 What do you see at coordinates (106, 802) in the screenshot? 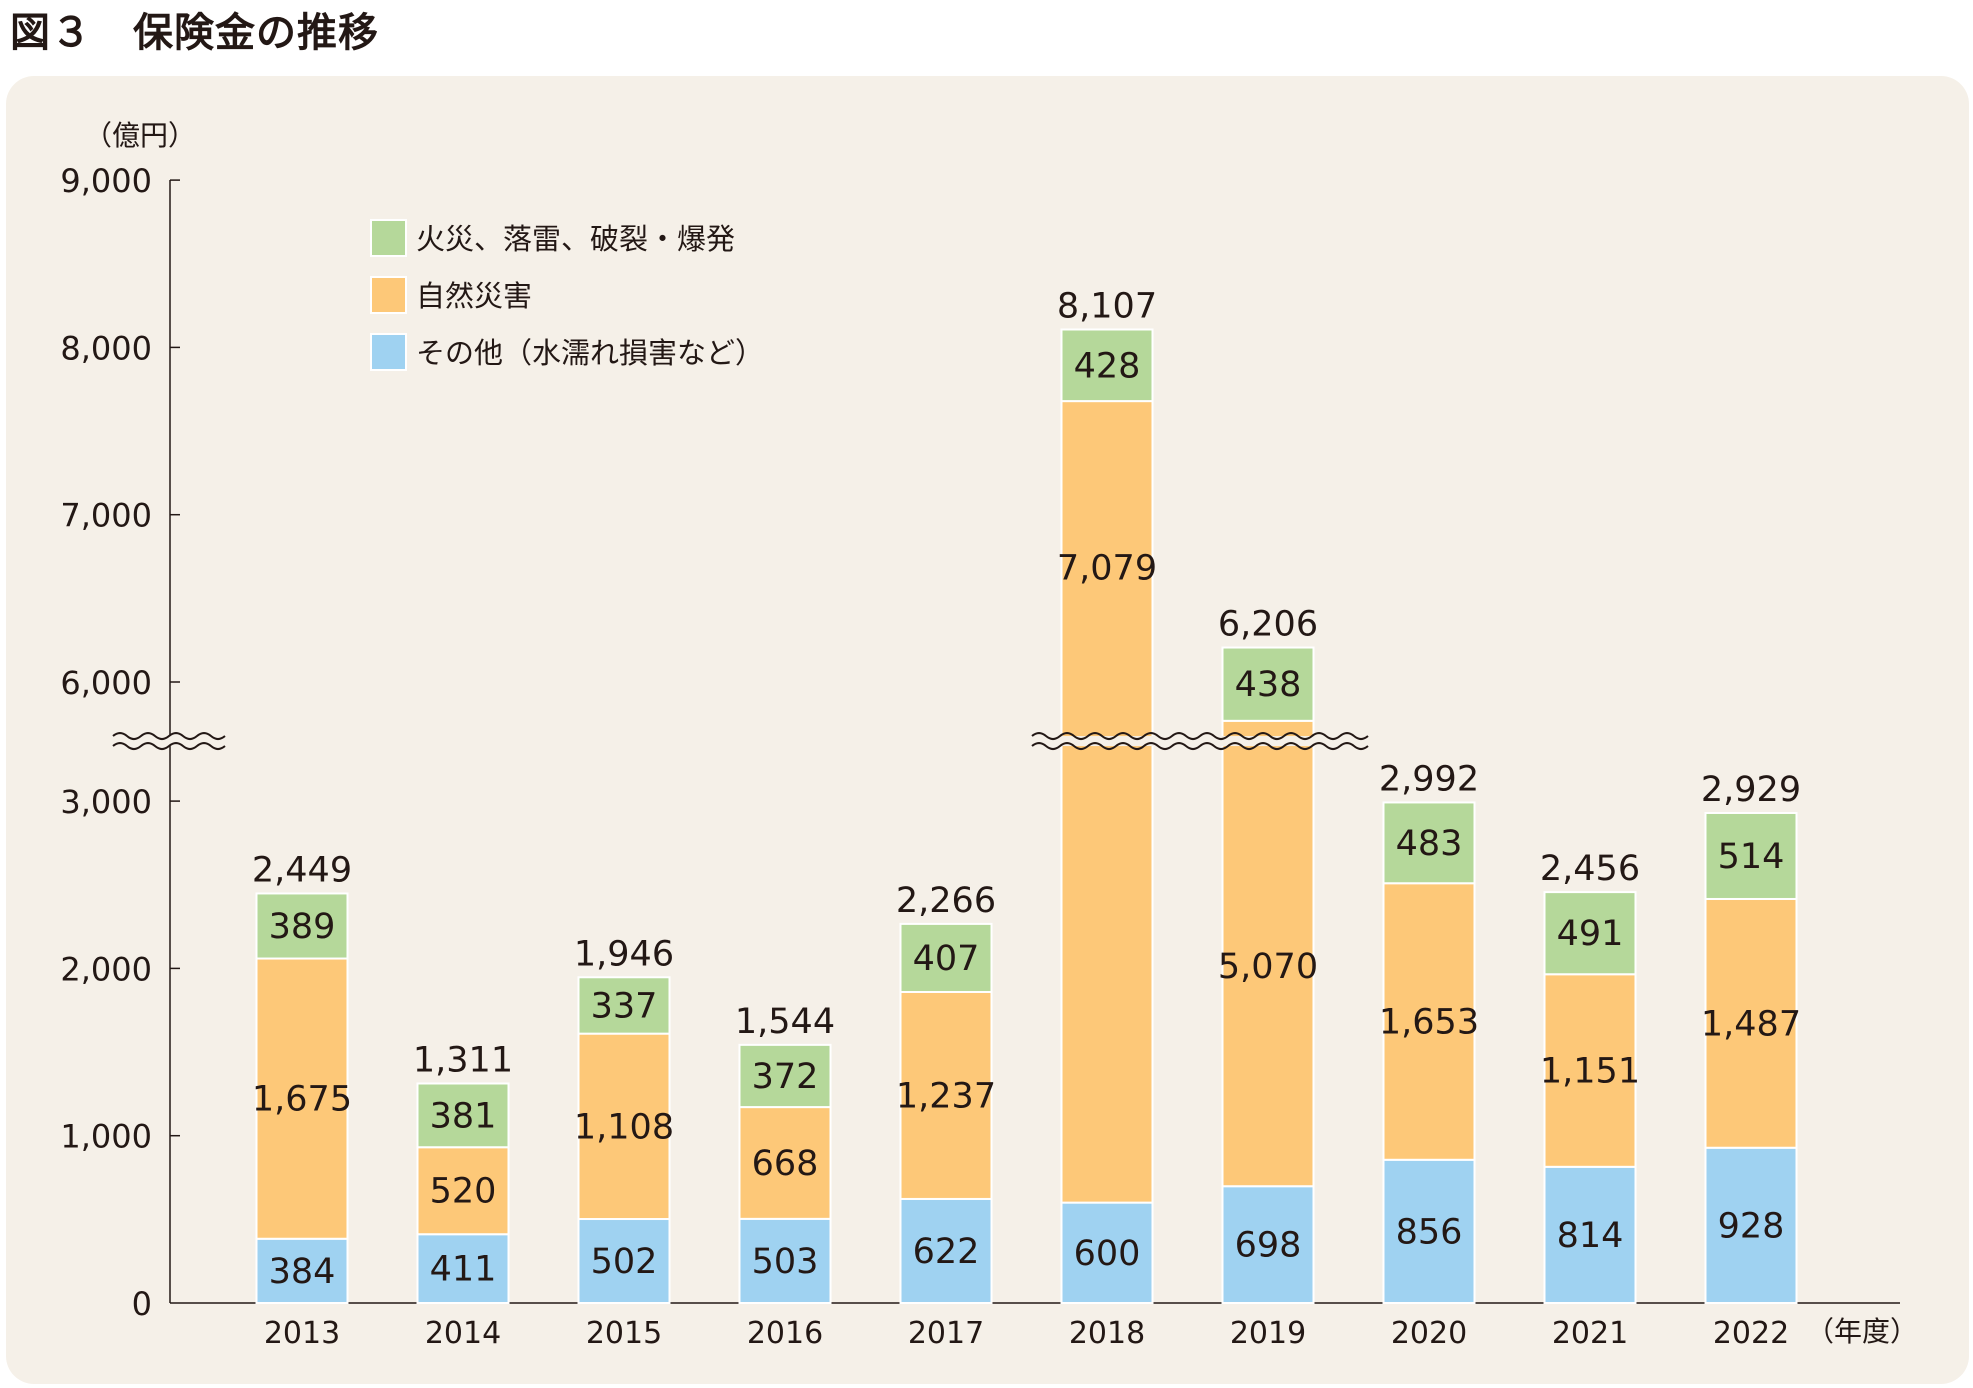
I see `y-tick-label: 3,000` at bounding box center [106, 802].